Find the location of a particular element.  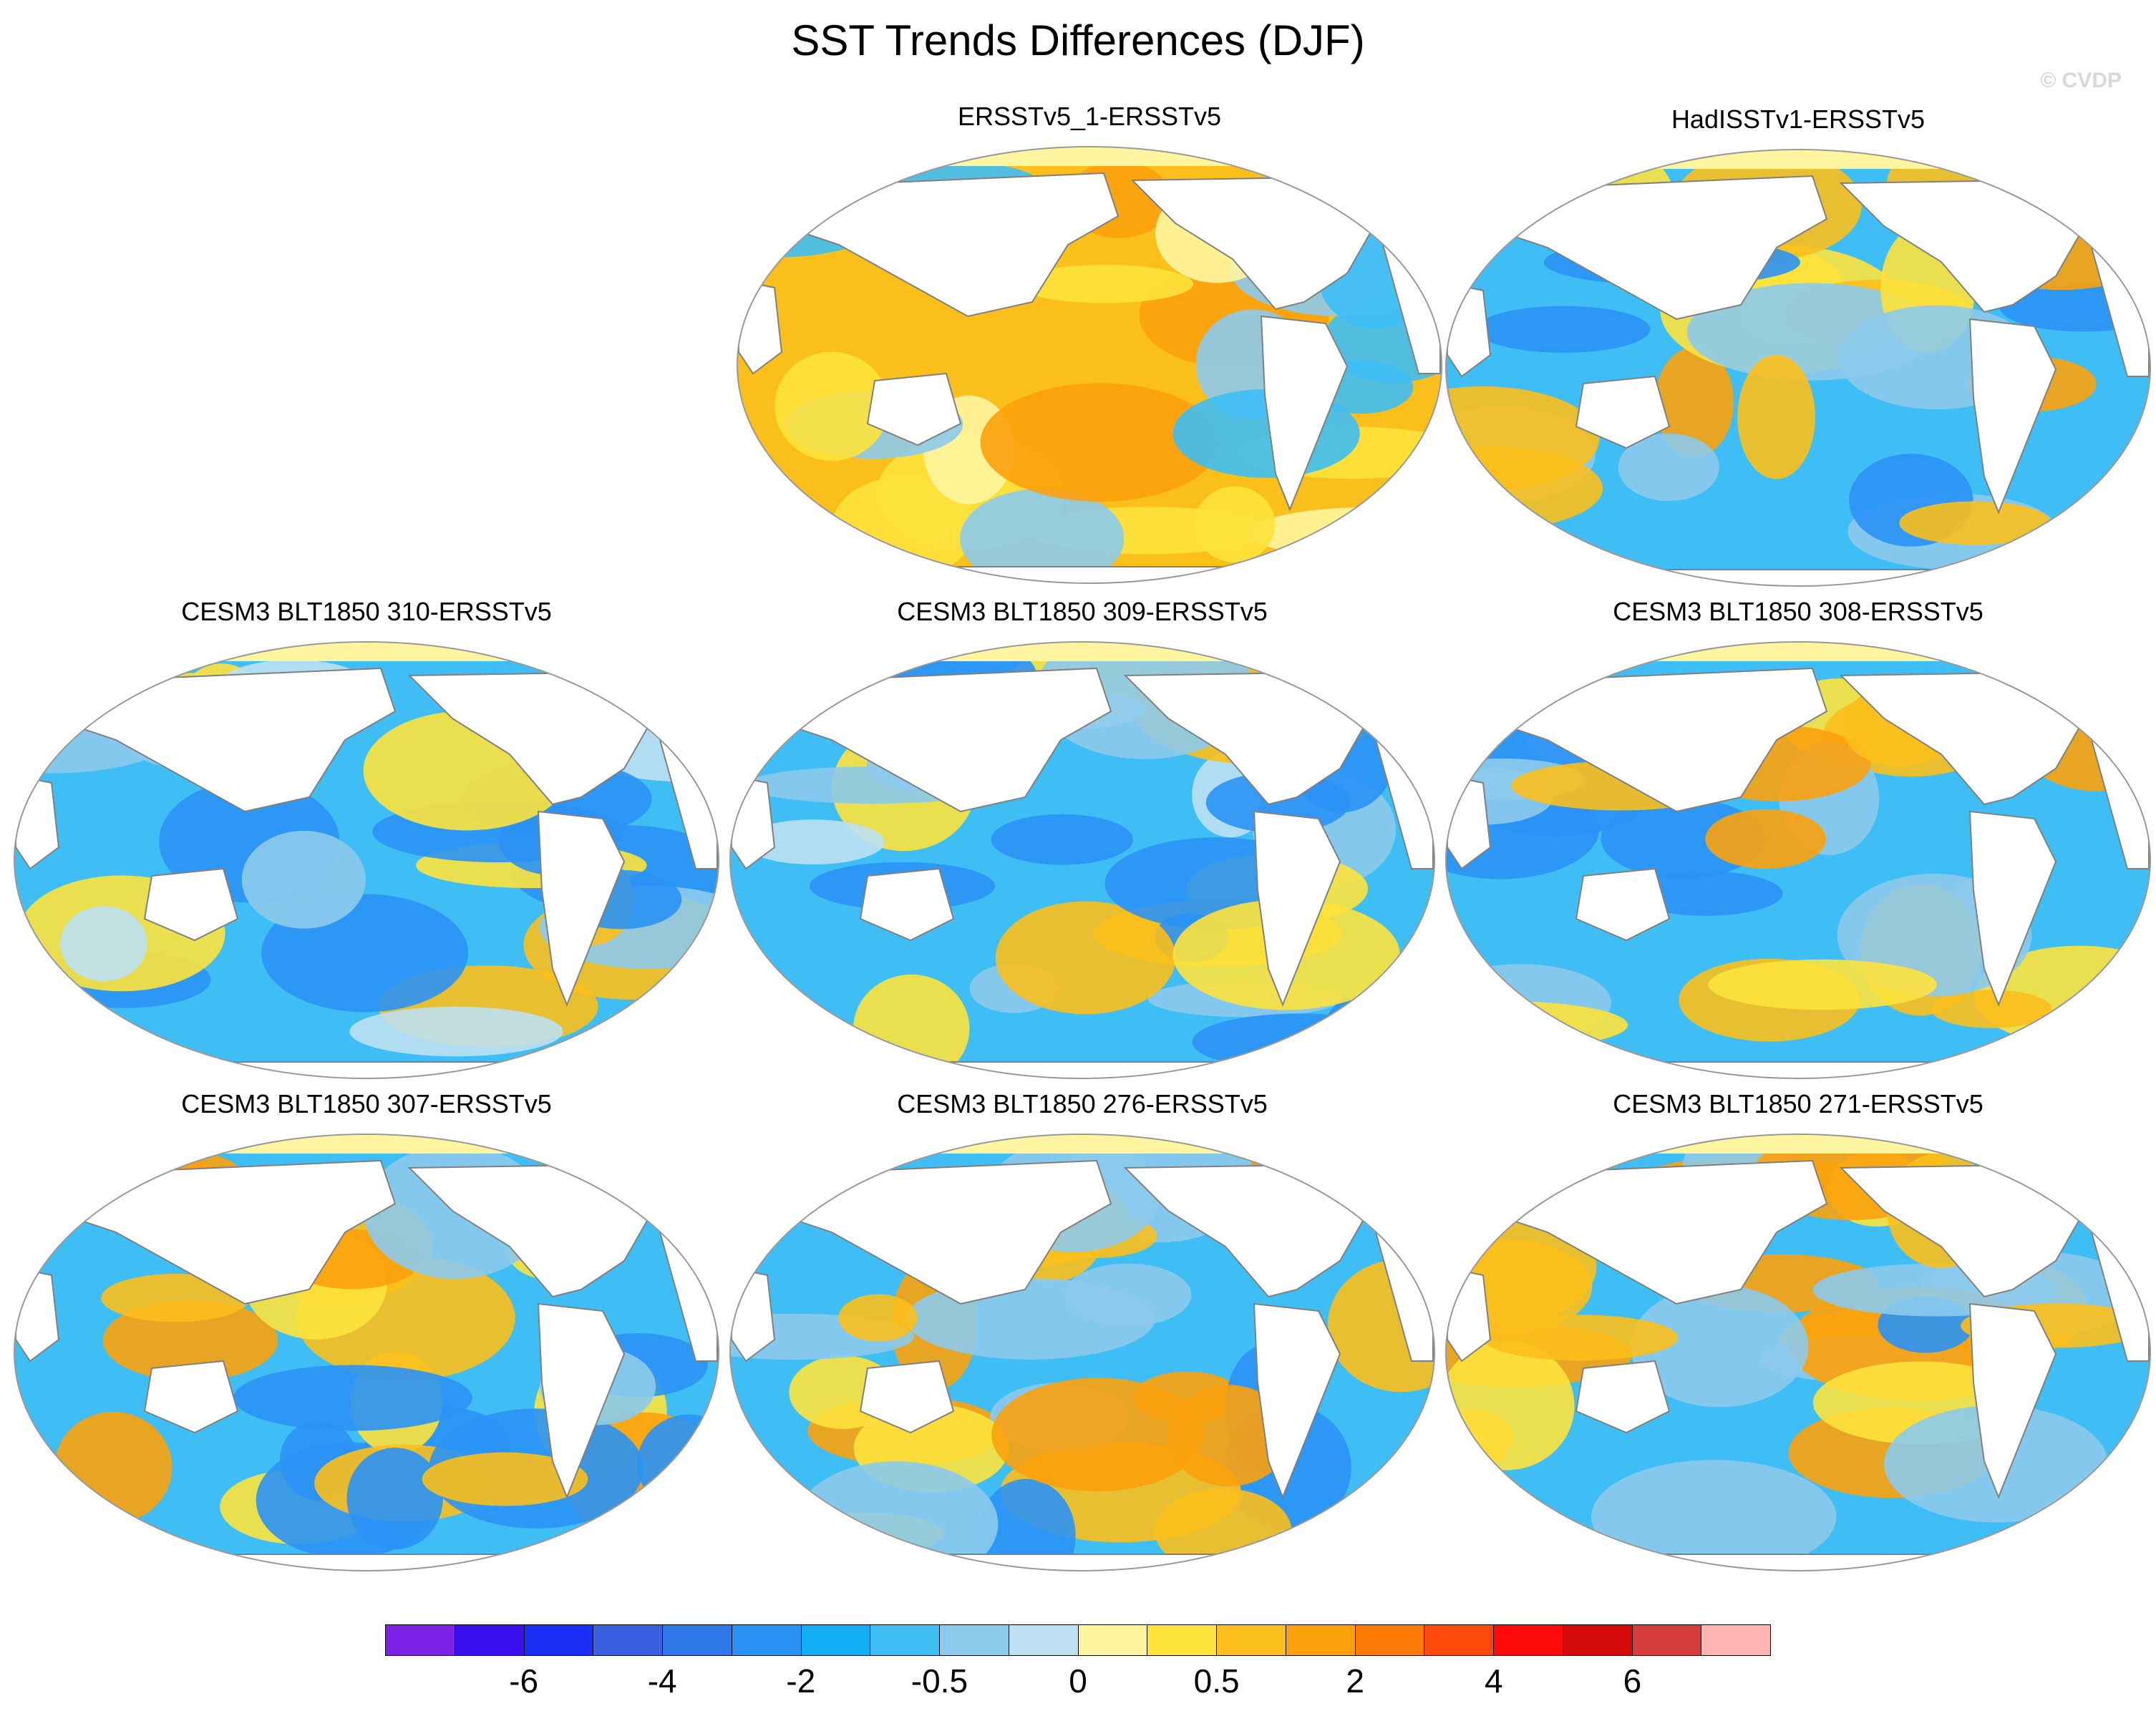

colorbar-tick-label: 0.5 is located at coordinates (1216, 1681).